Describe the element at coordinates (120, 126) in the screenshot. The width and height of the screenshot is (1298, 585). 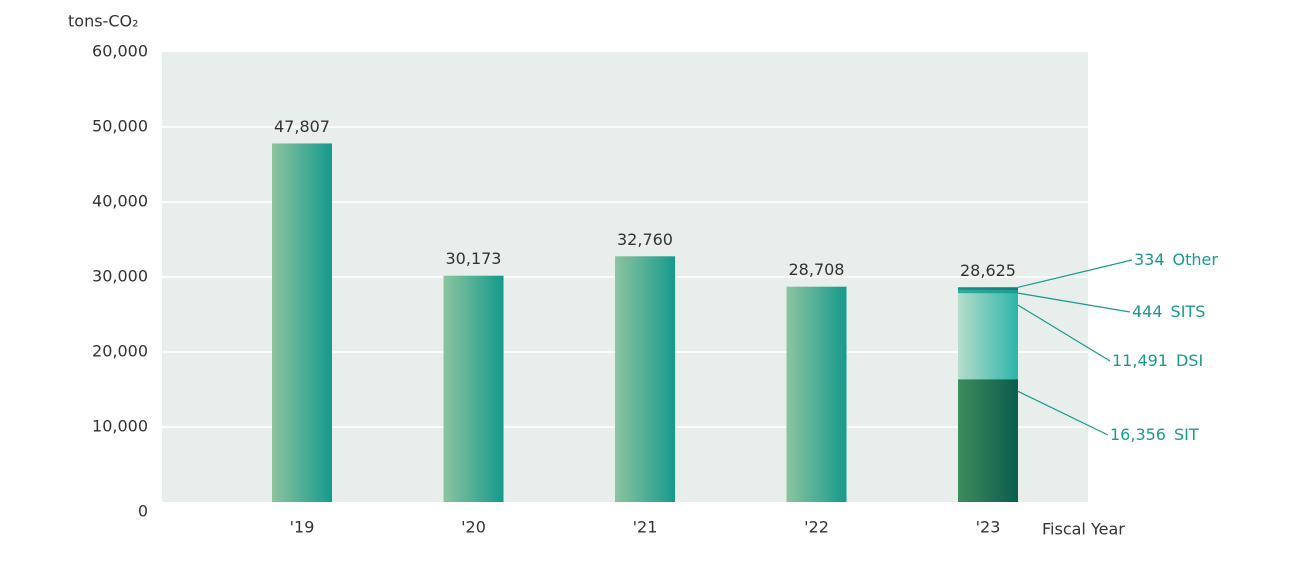
I see `y-tick-label: 50,000` at that location.